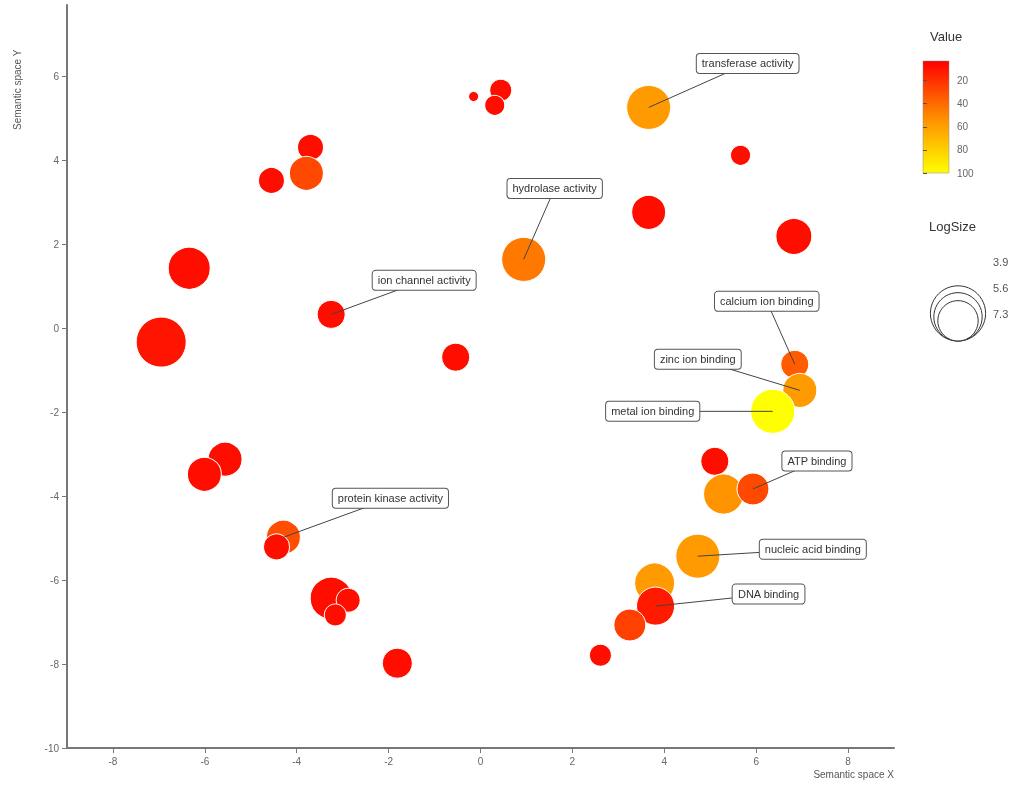  I want to click on x-tick-label: 6, so click(756, 761).